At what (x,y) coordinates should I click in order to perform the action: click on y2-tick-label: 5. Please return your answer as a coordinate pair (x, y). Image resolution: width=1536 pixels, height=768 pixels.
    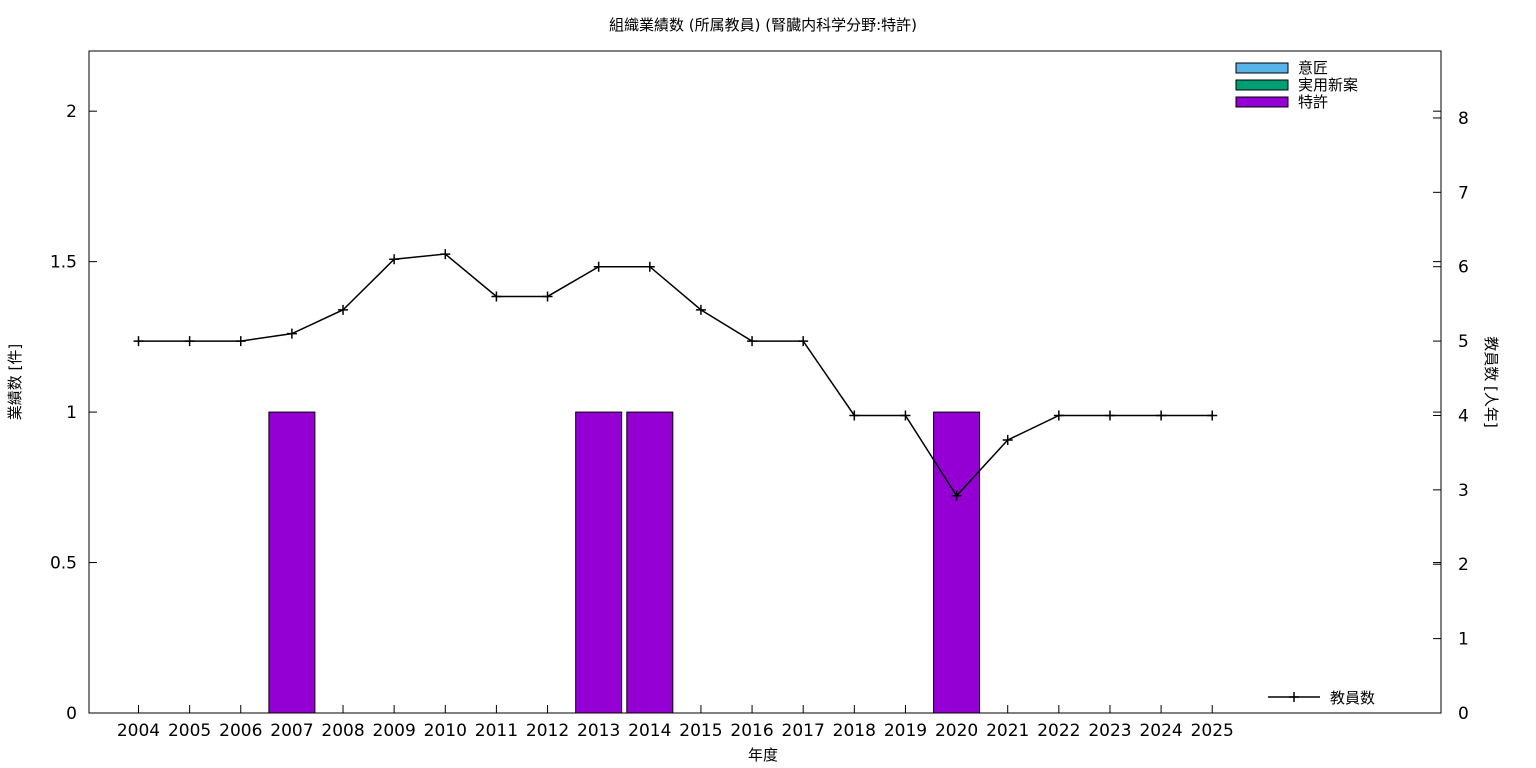
    Looking at the image, I should click on (1463, 342).